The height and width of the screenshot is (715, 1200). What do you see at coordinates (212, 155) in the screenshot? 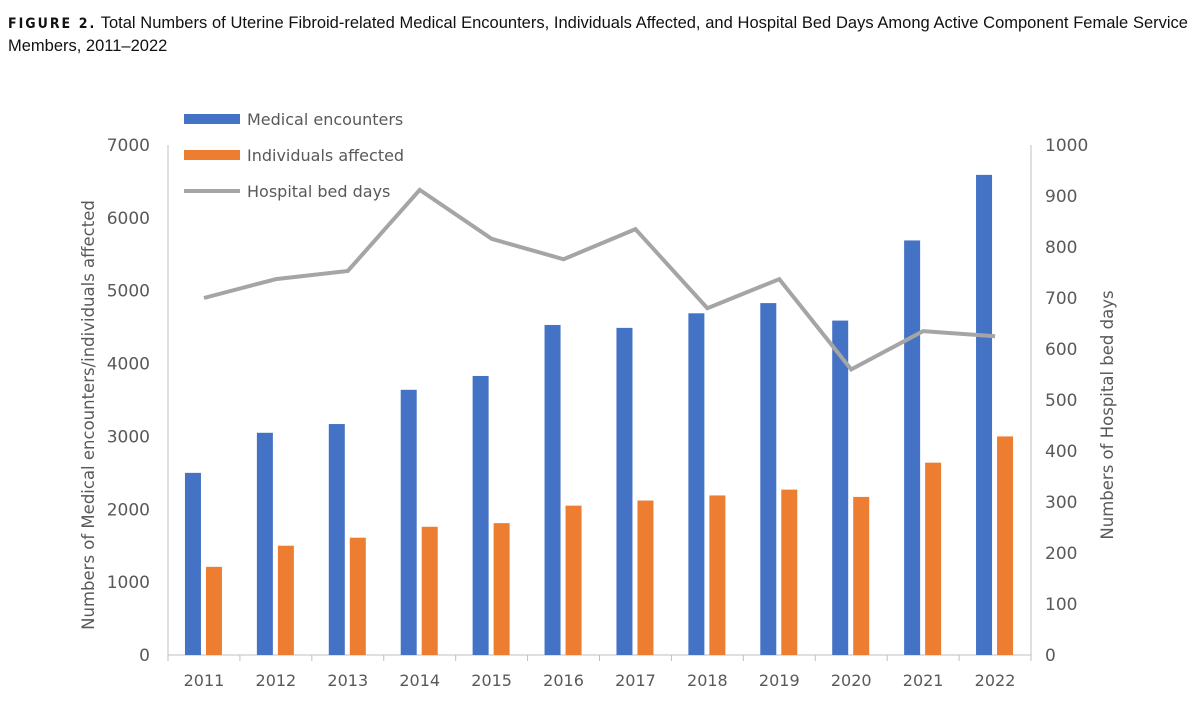
I see `legend-swatch-individuals-affected` at bounding box center [212, 155].